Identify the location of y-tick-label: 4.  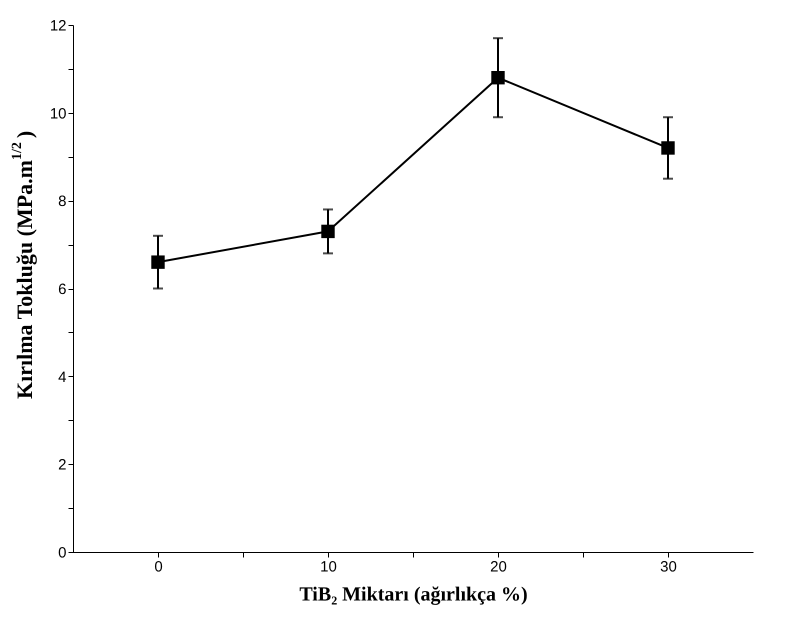
(62, 377).